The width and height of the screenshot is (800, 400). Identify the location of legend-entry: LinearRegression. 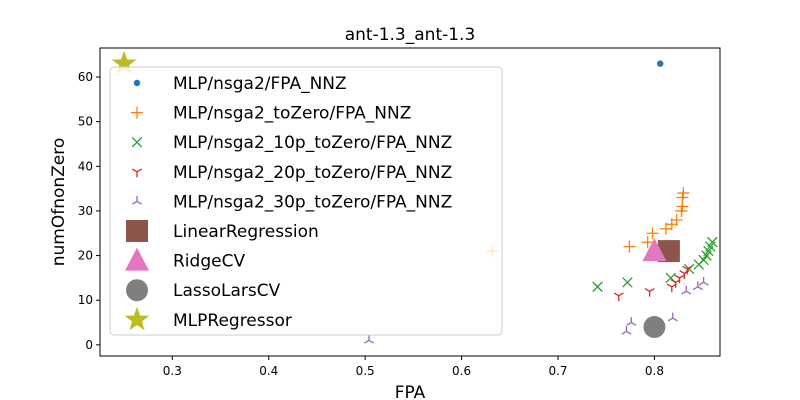
(222, 231).